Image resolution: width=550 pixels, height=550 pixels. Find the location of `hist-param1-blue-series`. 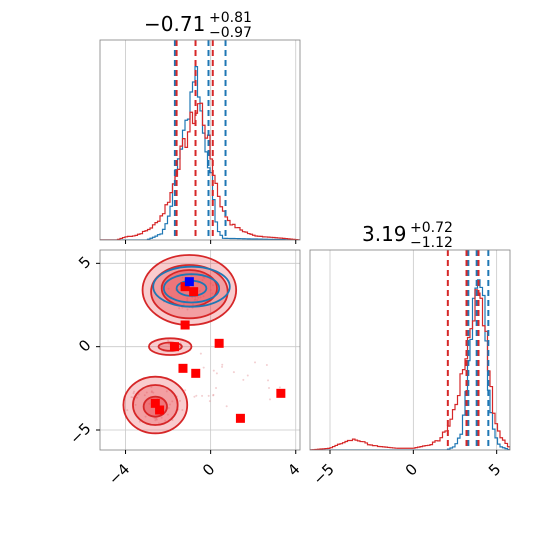

hist-param1-blue-series is located at coordinates (200, 153).